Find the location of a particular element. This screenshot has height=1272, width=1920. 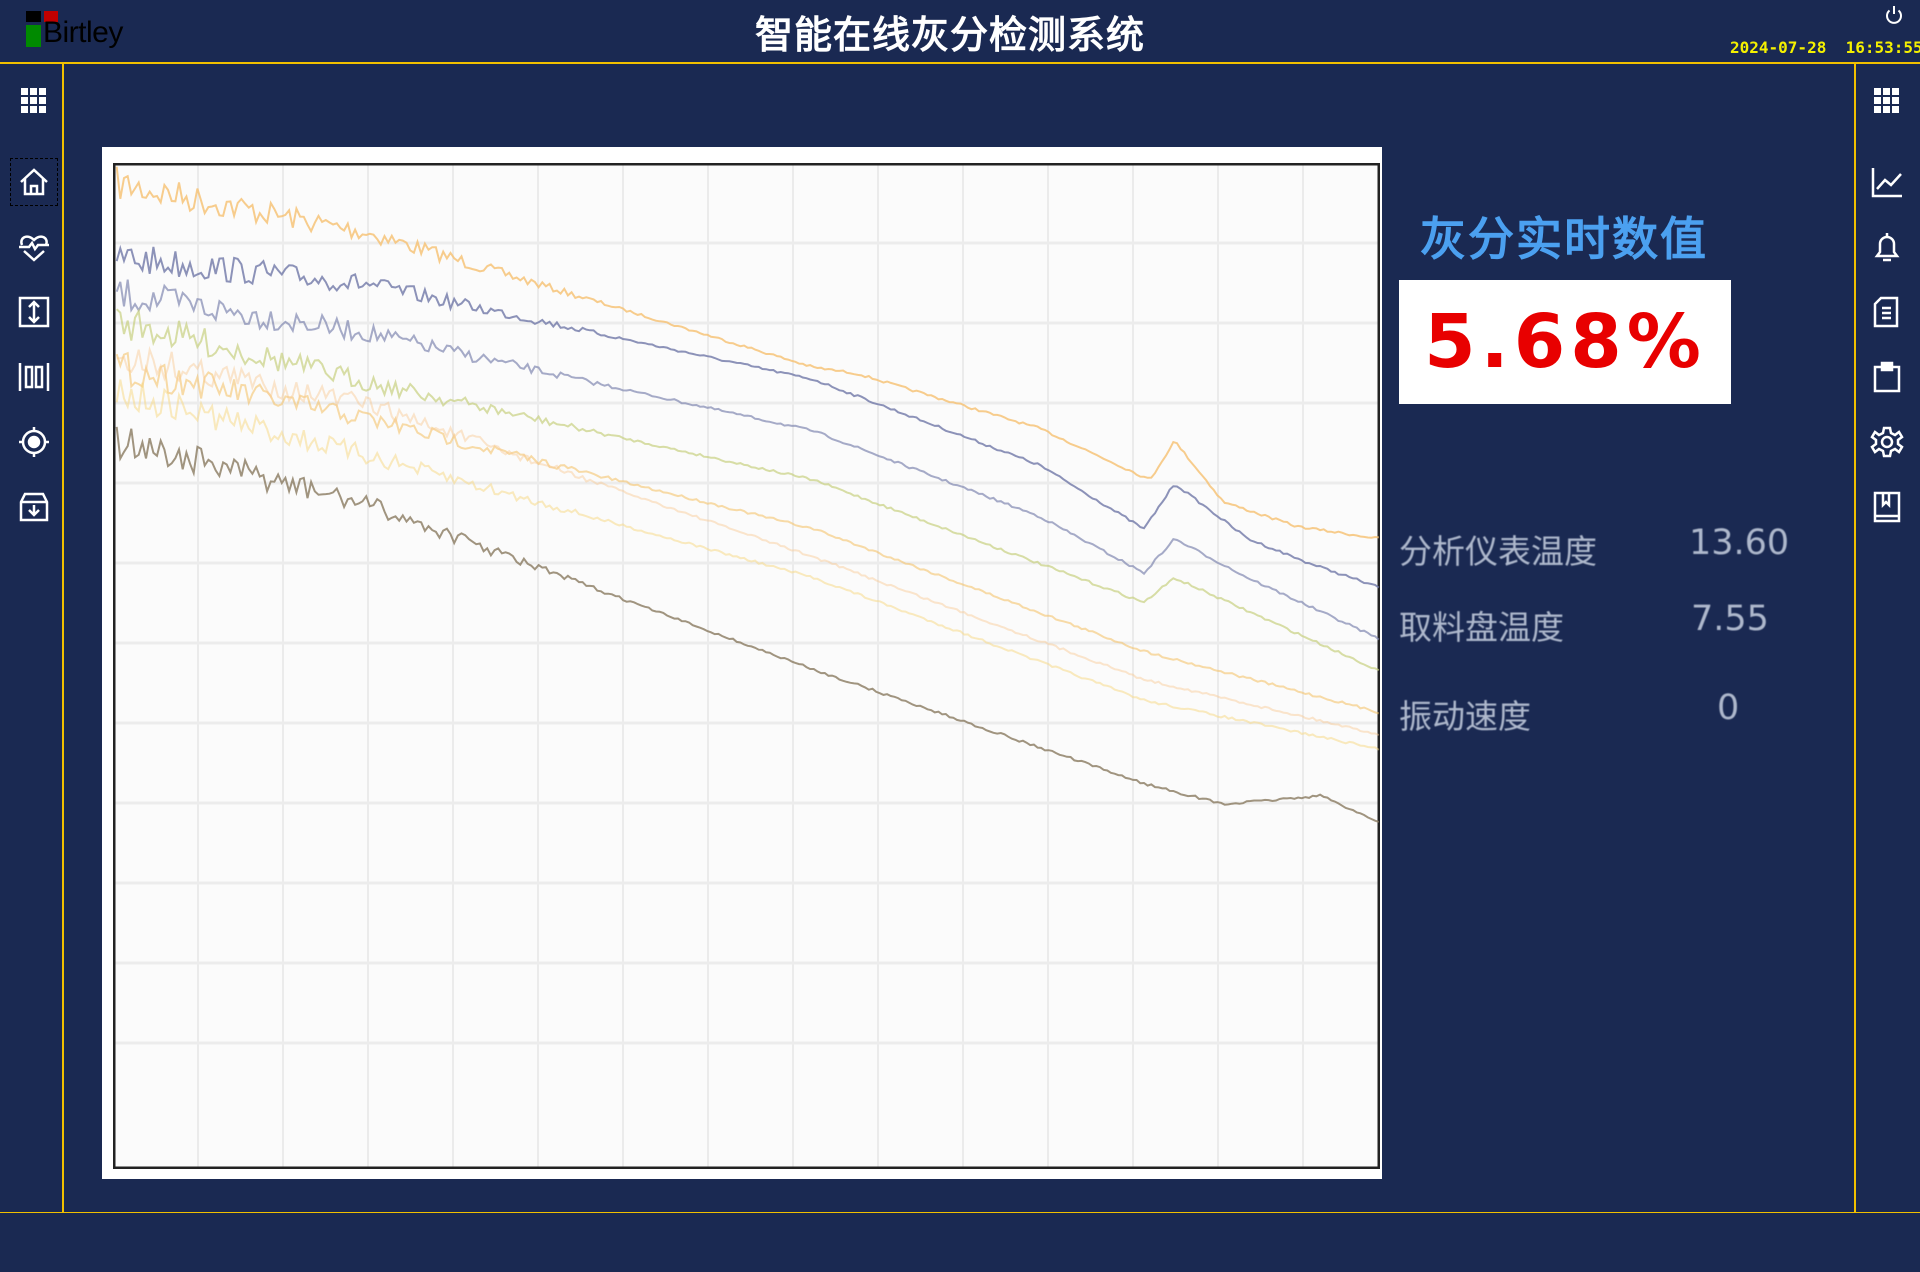

barcode-icon is located at coordinates (34, 377).